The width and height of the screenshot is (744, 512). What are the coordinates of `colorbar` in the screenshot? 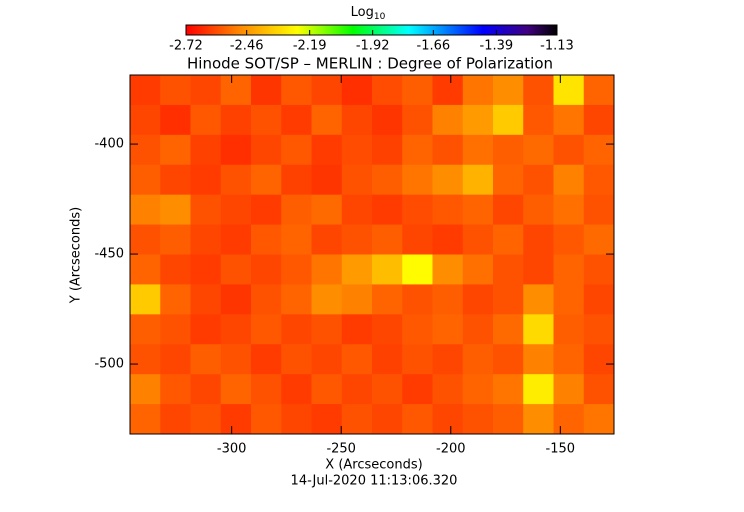 It's located at (371, 30).